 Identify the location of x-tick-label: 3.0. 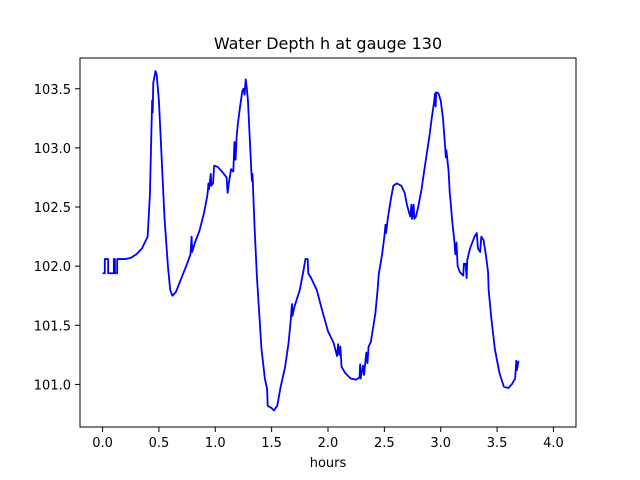
(440, 443).